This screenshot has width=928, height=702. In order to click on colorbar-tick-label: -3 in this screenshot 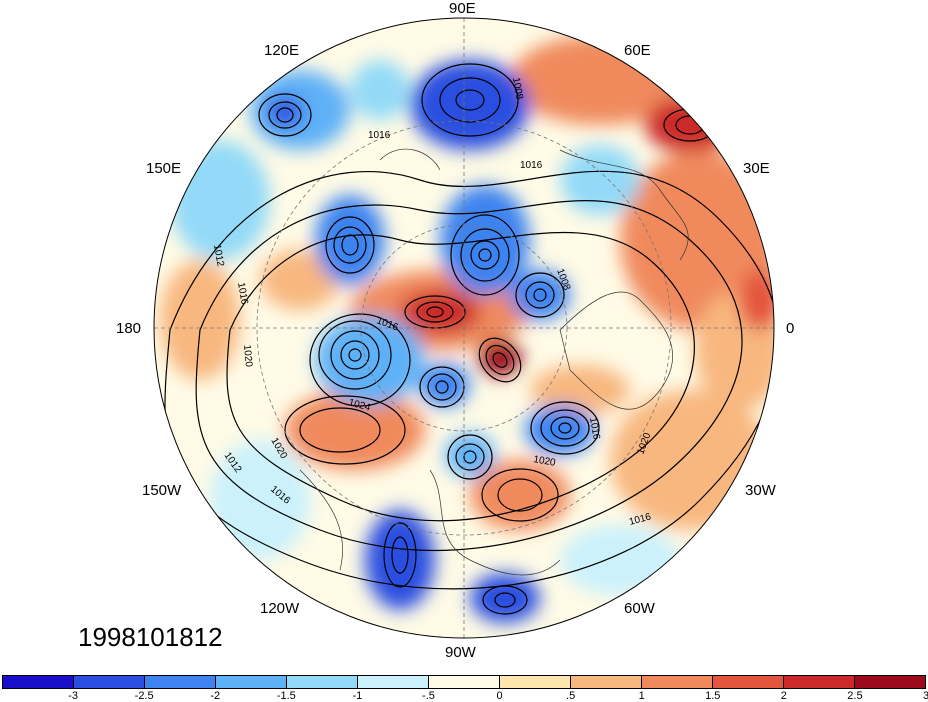, I will do `click(73, 696)`.